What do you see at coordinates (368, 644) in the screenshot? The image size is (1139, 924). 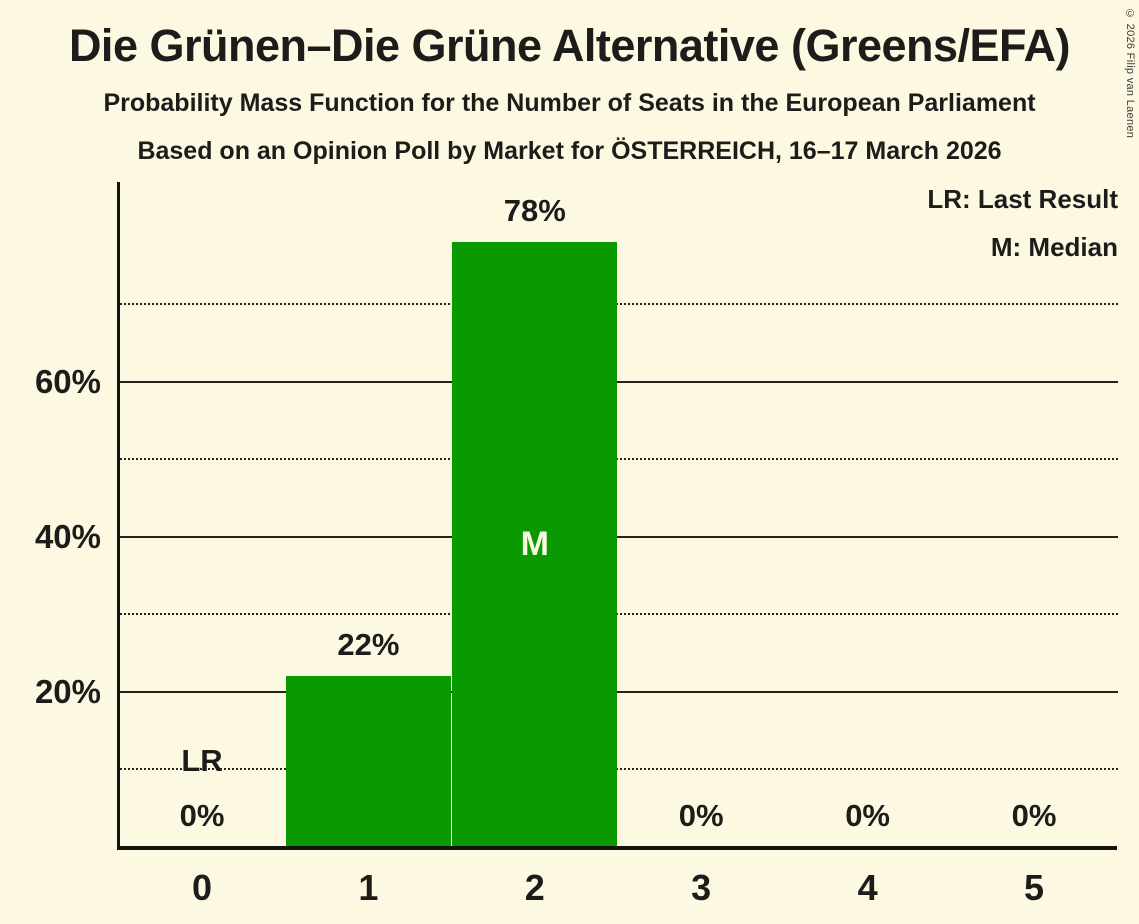 I see `bar-value-label: 22%` at bounding box center [368, 644].